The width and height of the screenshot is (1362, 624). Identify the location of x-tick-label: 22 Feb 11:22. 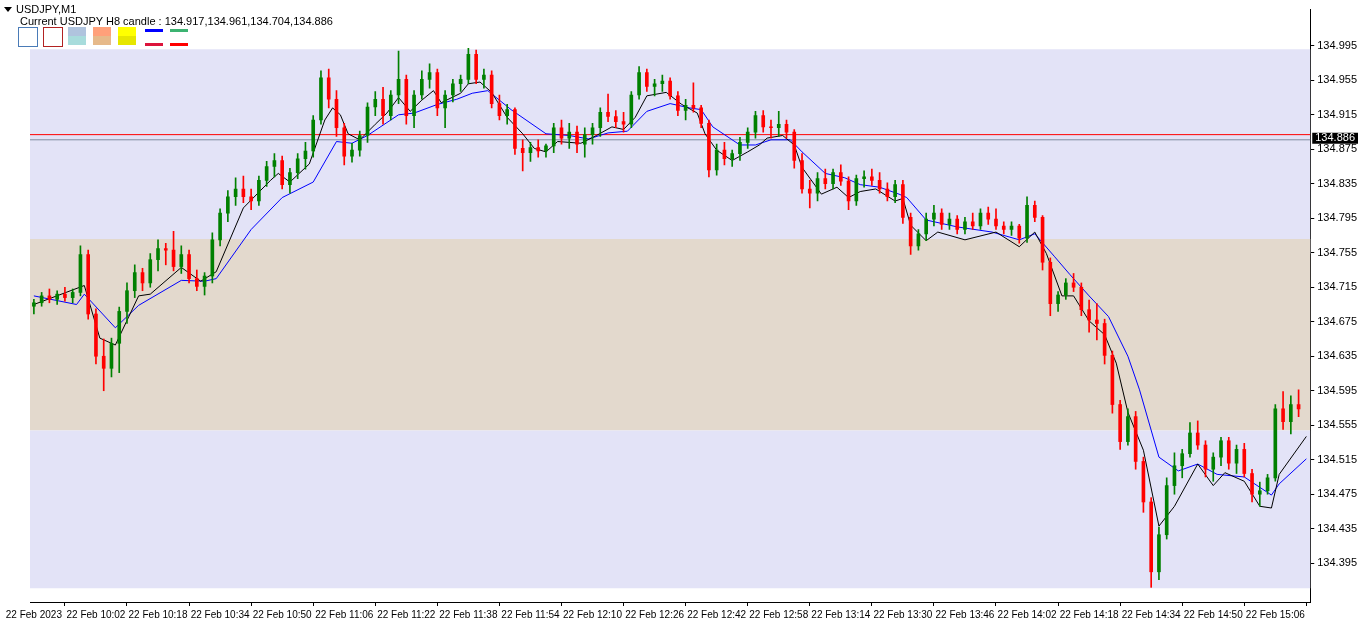
(406, 614).